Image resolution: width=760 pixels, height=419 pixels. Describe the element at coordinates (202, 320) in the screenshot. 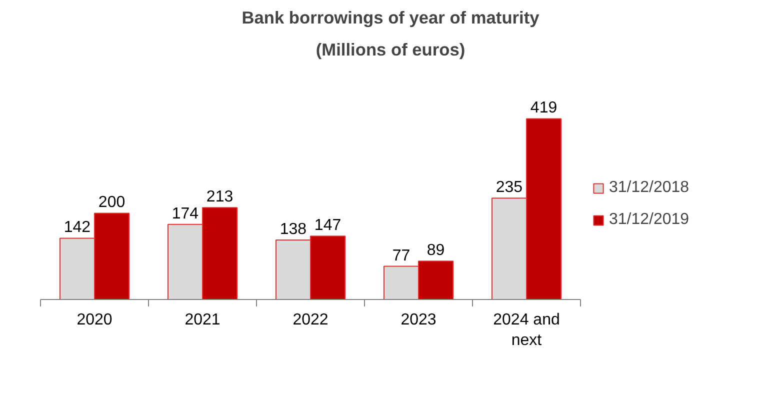

I see `x-tick-label: 2021` at that location.